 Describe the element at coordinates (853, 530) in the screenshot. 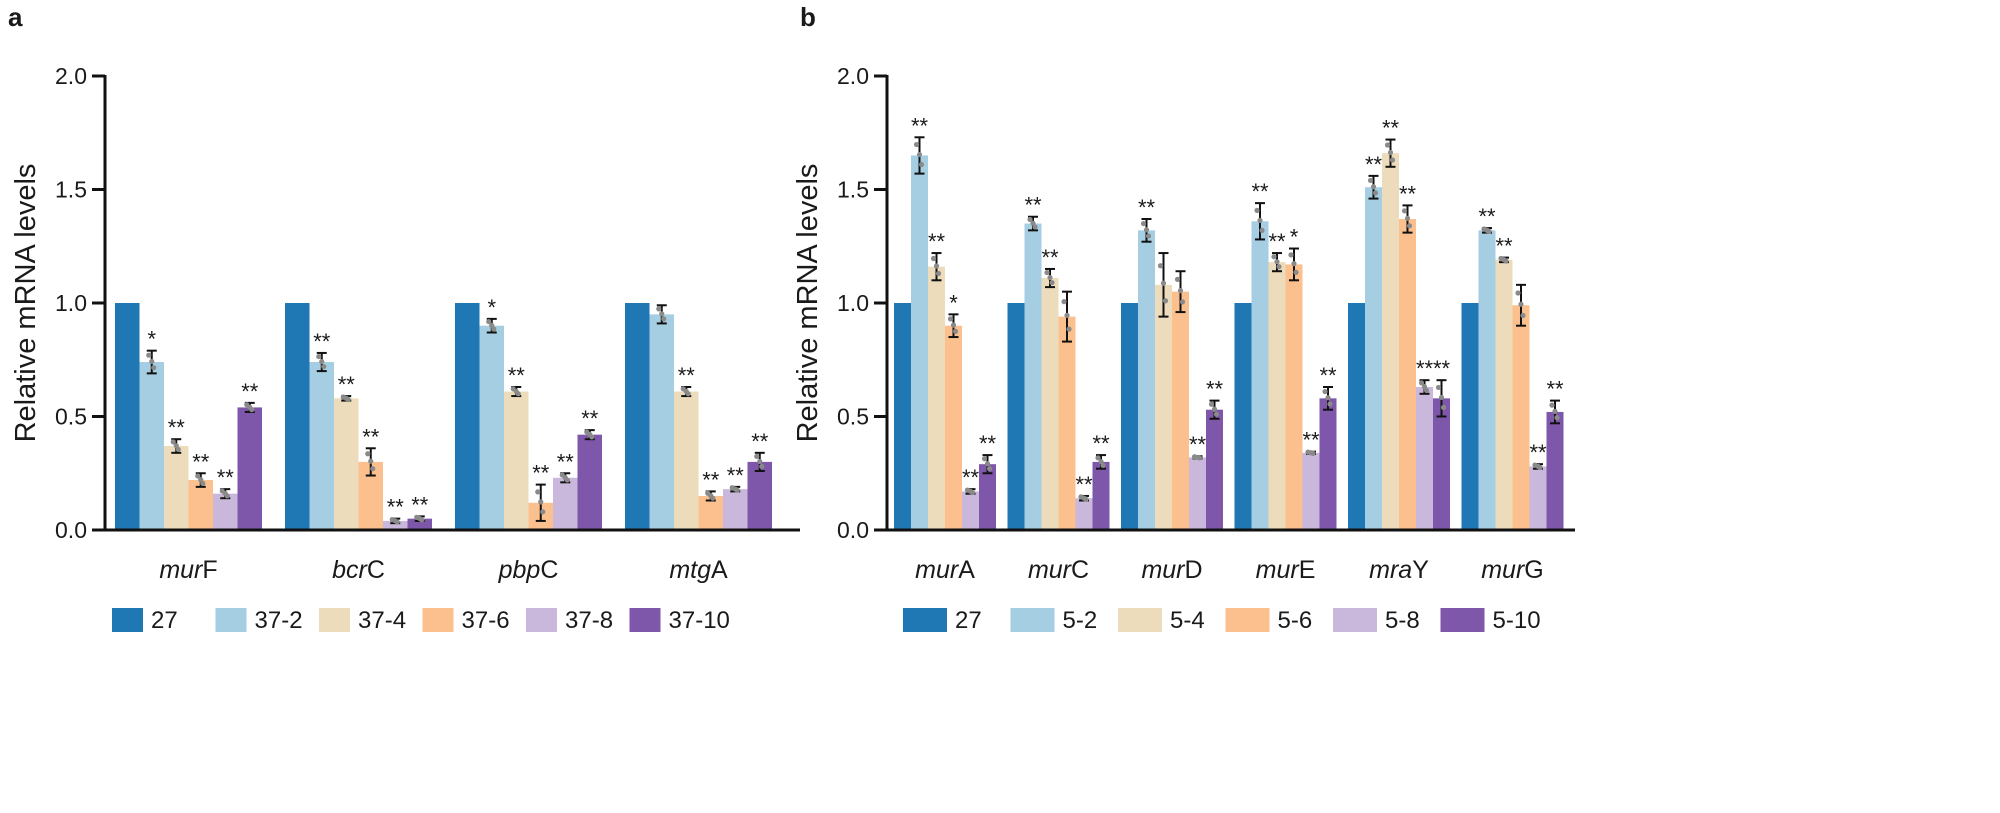

I see `y-tick-label: 0.0` at that location.